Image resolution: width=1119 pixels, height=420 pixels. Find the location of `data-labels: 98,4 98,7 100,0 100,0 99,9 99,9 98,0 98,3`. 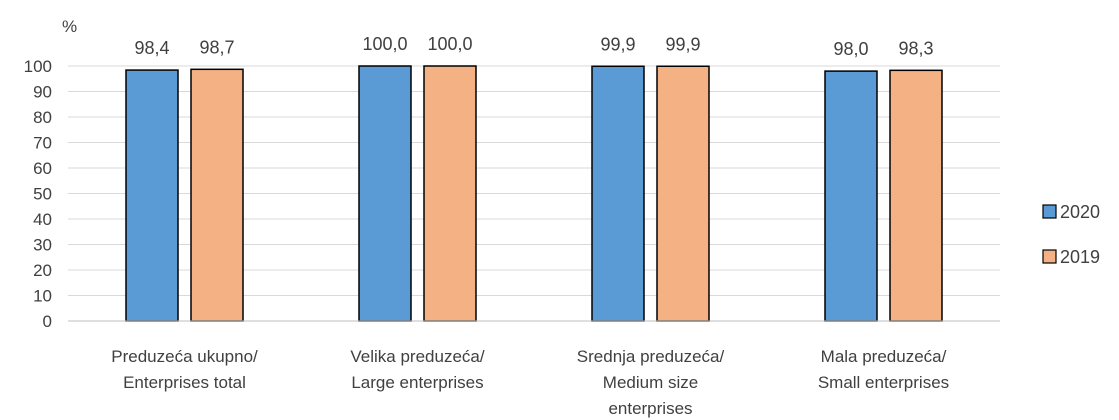

data-labels: 98,4 98,7 100,0 100,0 99,9 99,9 98,0 98,3 is located at coordinates (533, 46).